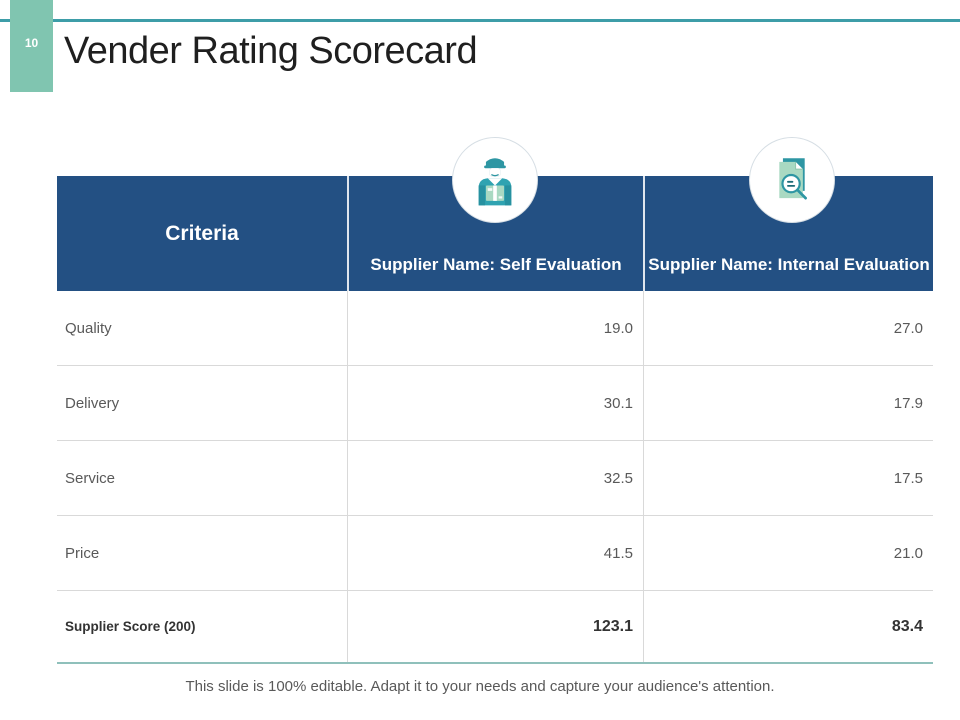  What do you see at coordinates (495, 663) in the screenshot?
I see `table-bottom-accent-line` at bounding box center [495, 663].